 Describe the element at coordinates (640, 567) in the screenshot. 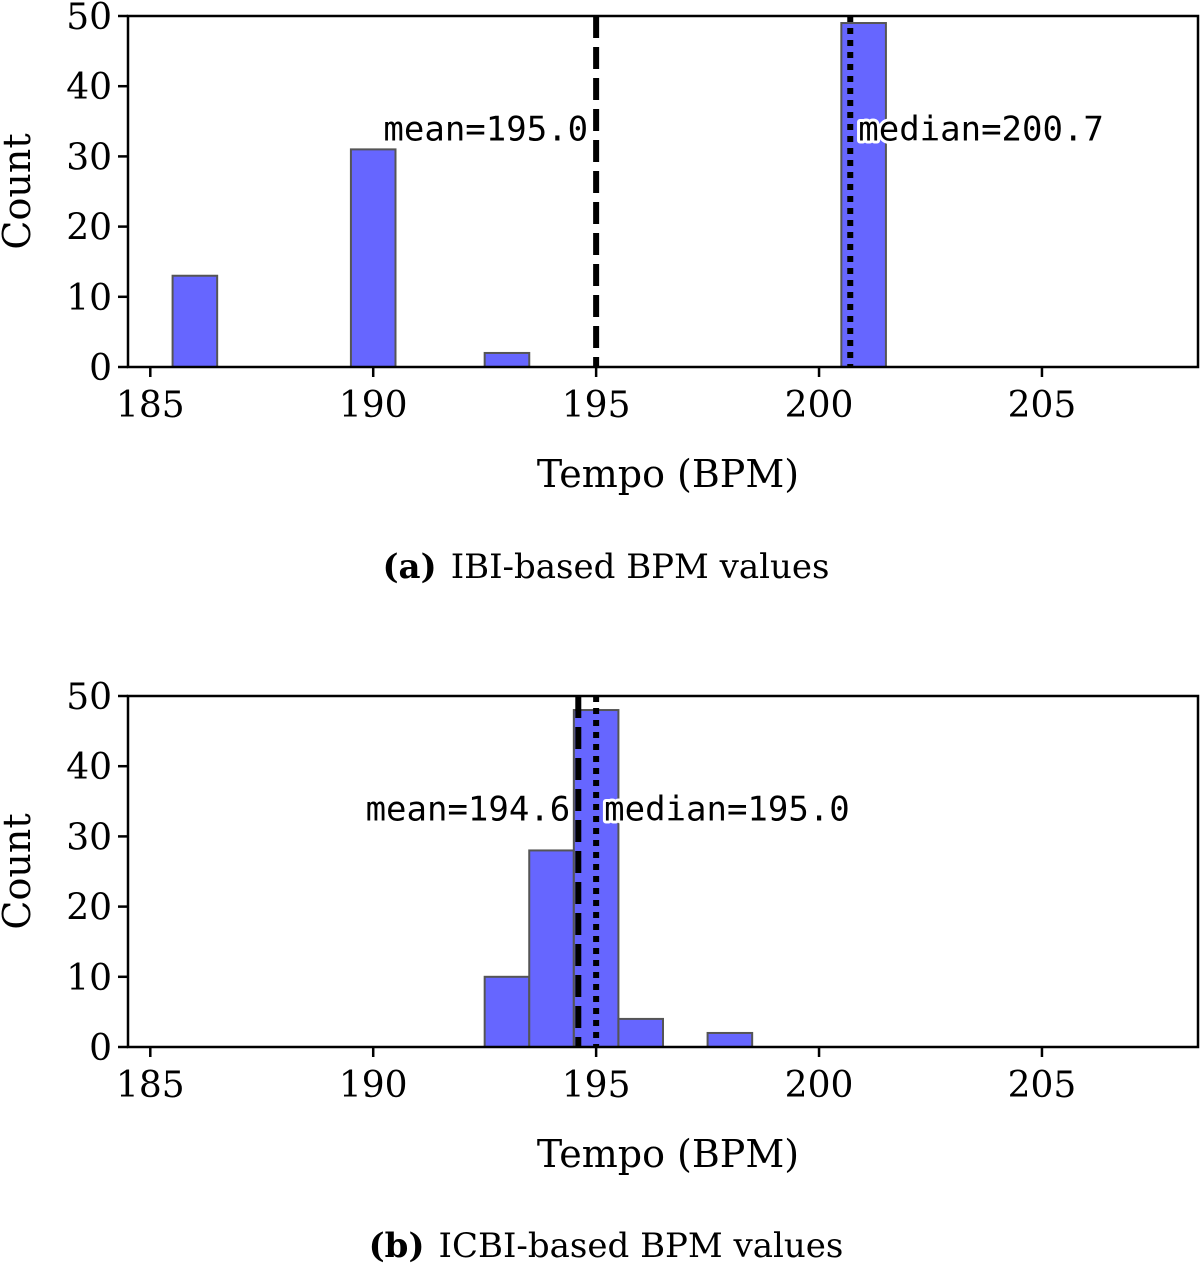

I see `caption-a-text: IBI-based BPM values` at that location.